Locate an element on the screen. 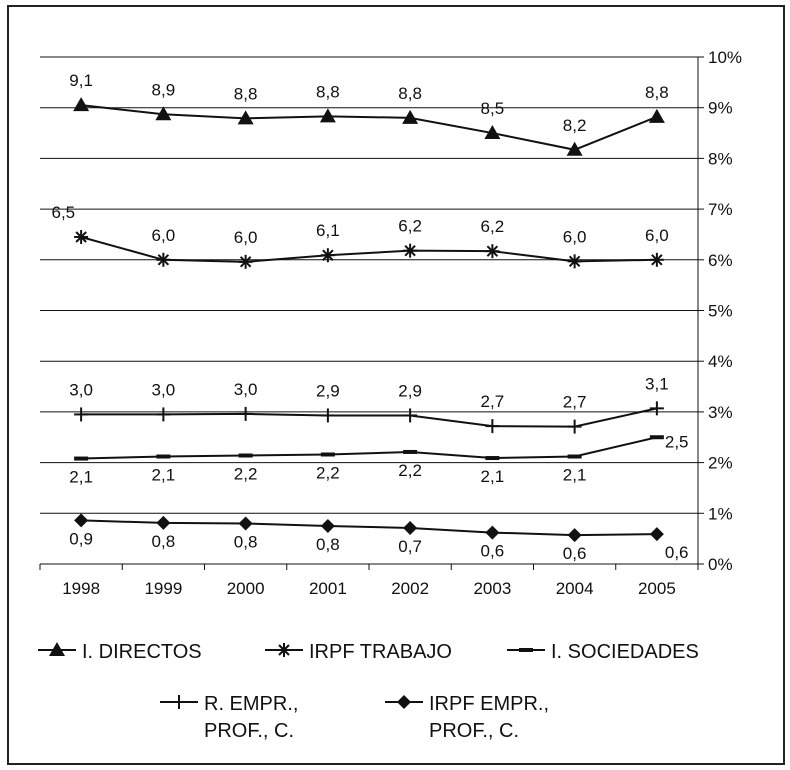  legend-label: IRPF TRABAJO is located at coordinates (380, 652).